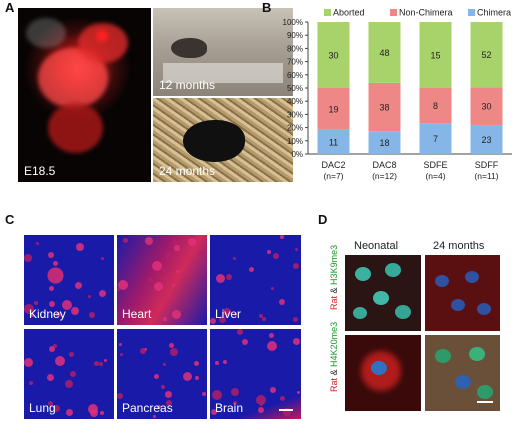 The width and height of the screenshot is (523, 438). I want to click on category-label: DAC8, so click(384, 165).